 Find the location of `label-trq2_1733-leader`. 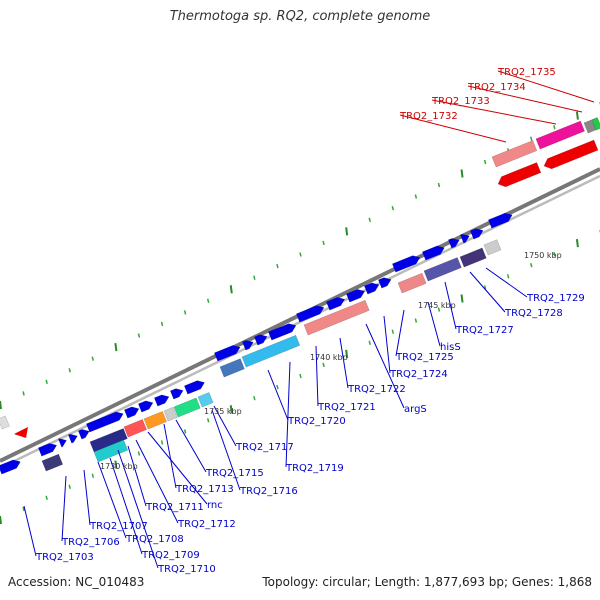

label-trq2_1733-leader is located at coordinates (494, 112).